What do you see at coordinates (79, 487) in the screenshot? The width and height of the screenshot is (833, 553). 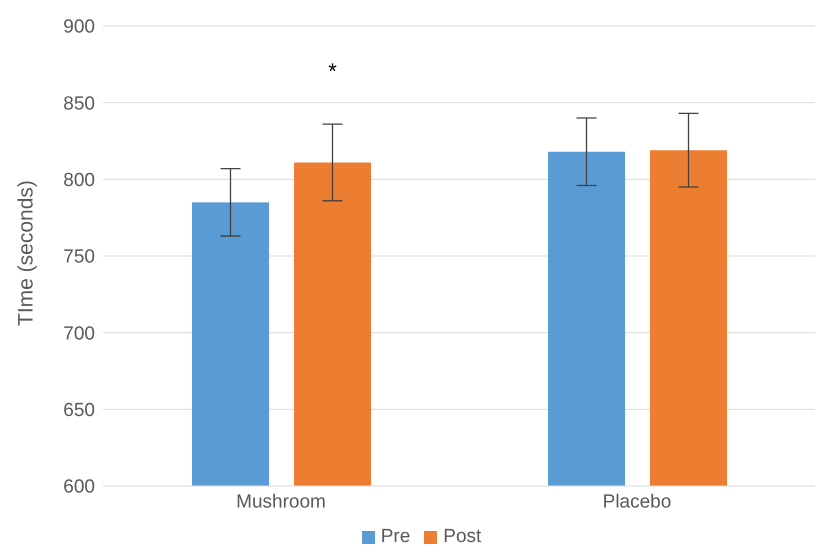 I see `y-tick-label: 600` at bounding box center [79, 487].